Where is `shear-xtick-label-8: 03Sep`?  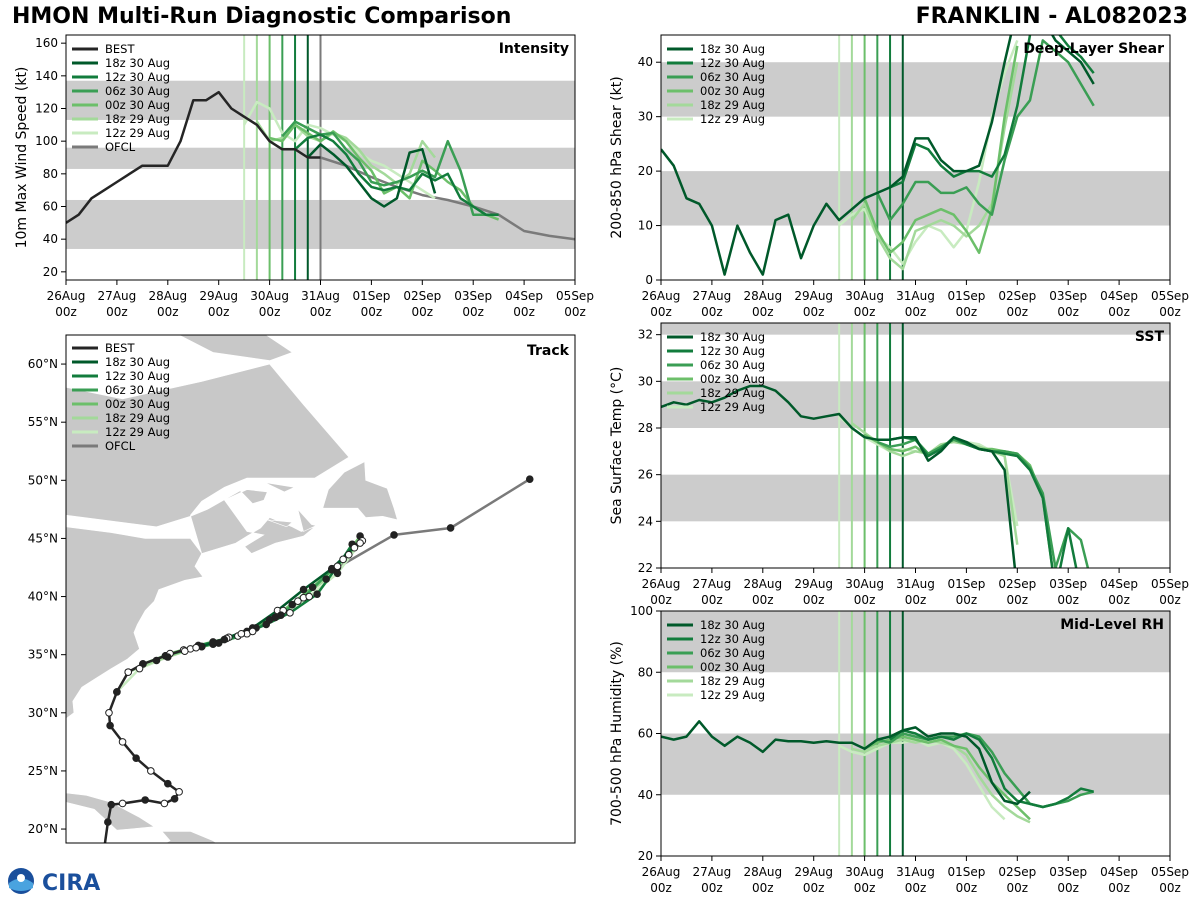 shear-xtick-label-8: 03Sep is located at coordinates (1068, 296).